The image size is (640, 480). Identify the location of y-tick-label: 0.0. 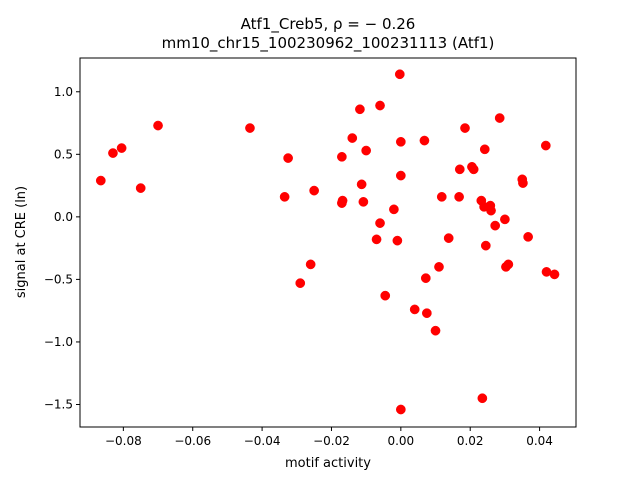
(63, 217).